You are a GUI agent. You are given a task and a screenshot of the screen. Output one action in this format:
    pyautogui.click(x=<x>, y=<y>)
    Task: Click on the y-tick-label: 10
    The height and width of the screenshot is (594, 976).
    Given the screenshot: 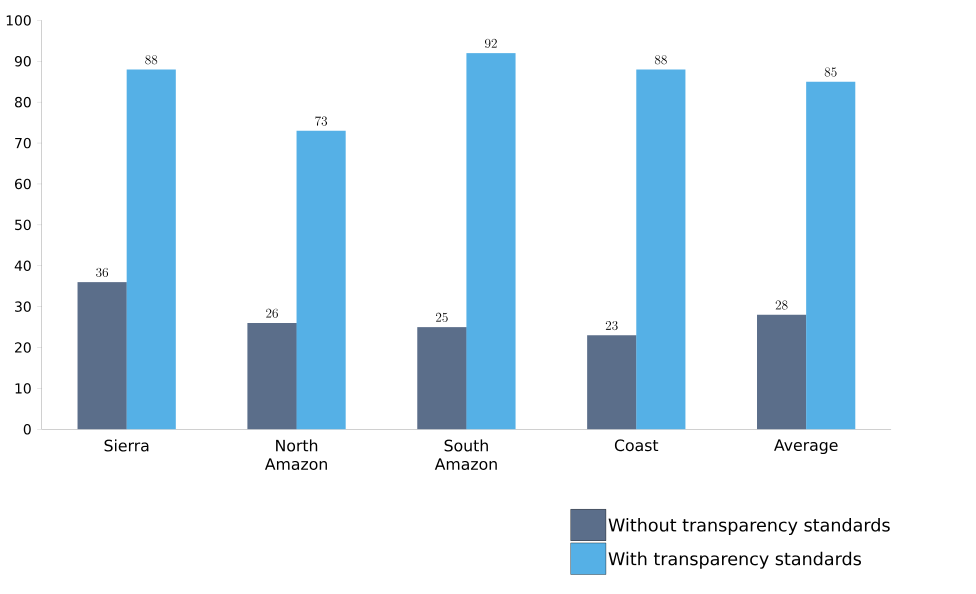 What is the action you would take?
    pyautogui.click(x=23, y=388)
    